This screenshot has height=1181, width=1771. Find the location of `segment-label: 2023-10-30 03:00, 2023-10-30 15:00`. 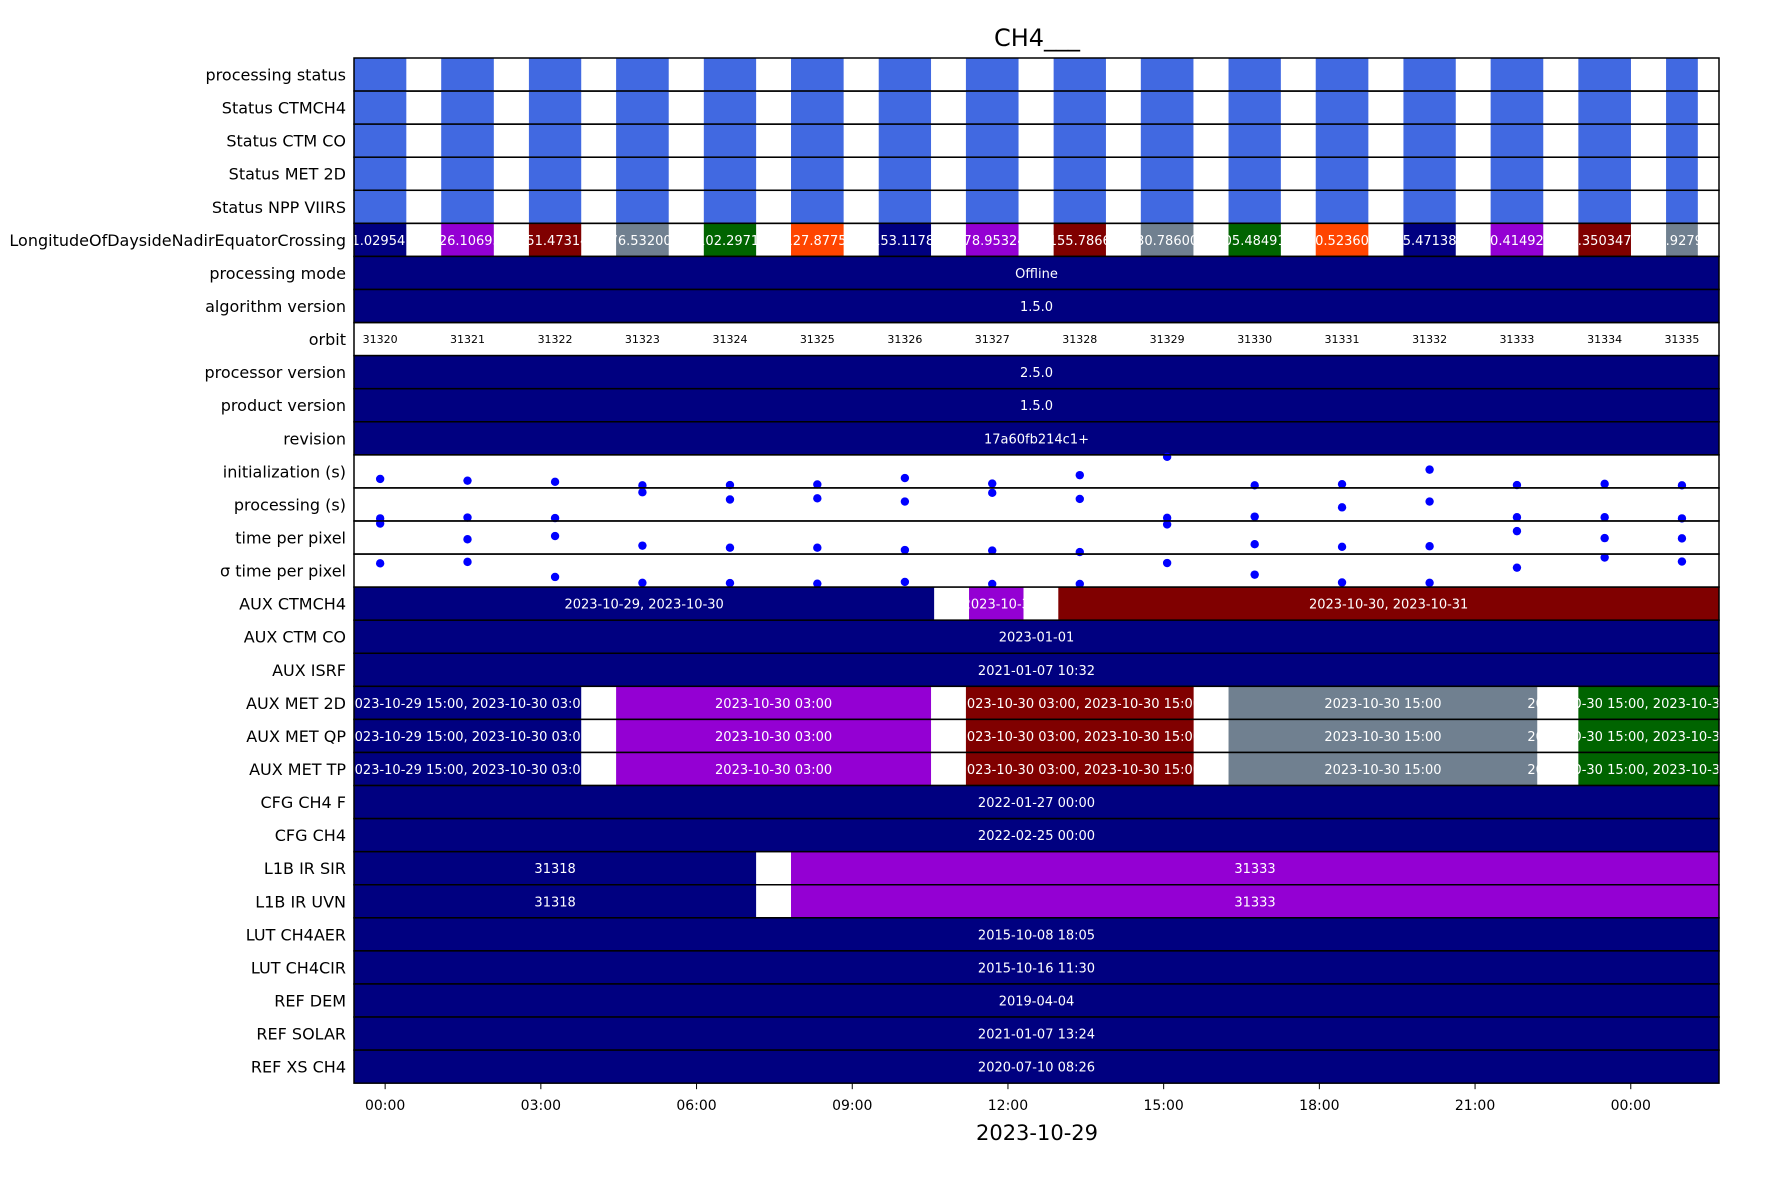

segment-label: 2023-10-30 03:00, 2023-10-30 15:00 is located at coordinates (1080, 770).